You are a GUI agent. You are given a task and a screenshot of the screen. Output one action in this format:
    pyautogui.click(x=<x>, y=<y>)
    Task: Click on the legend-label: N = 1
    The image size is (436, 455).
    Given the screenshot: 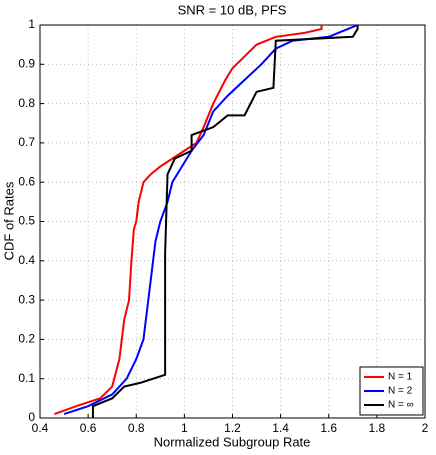 What is the action you would take?
    pyautogui.click(x=400, y=377)
    